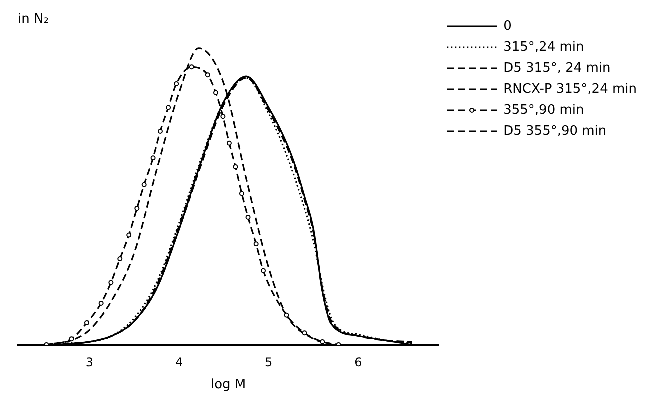 Image resolution: width=665 pixels, height=405 pixels. I want to click on legend-label: 0, so click(508, 26).